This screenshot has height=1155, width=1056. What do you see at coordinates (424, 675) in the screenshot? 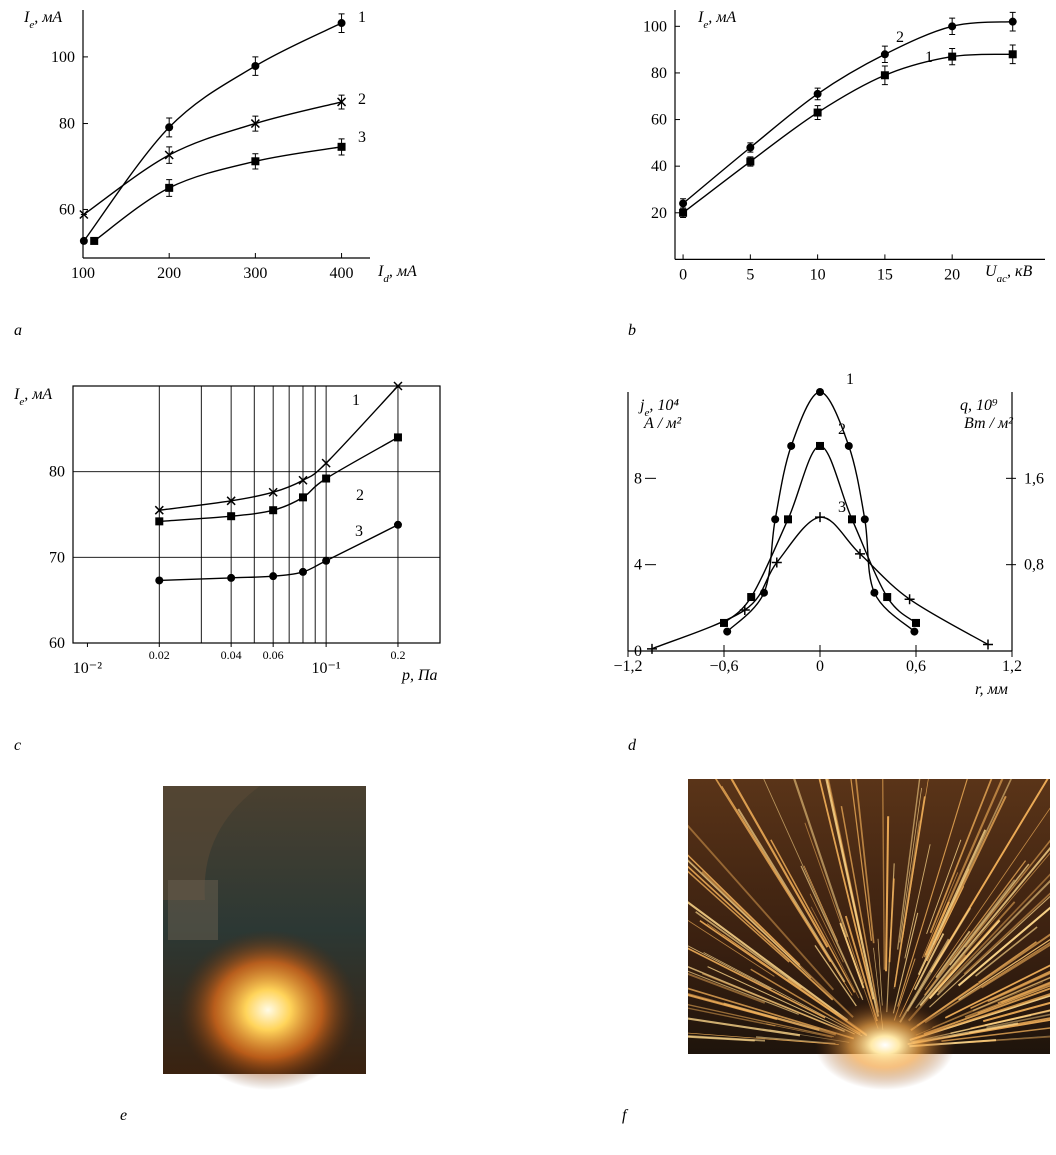
I see `axis-label-part: , Па` at bounding box center [424, 675].